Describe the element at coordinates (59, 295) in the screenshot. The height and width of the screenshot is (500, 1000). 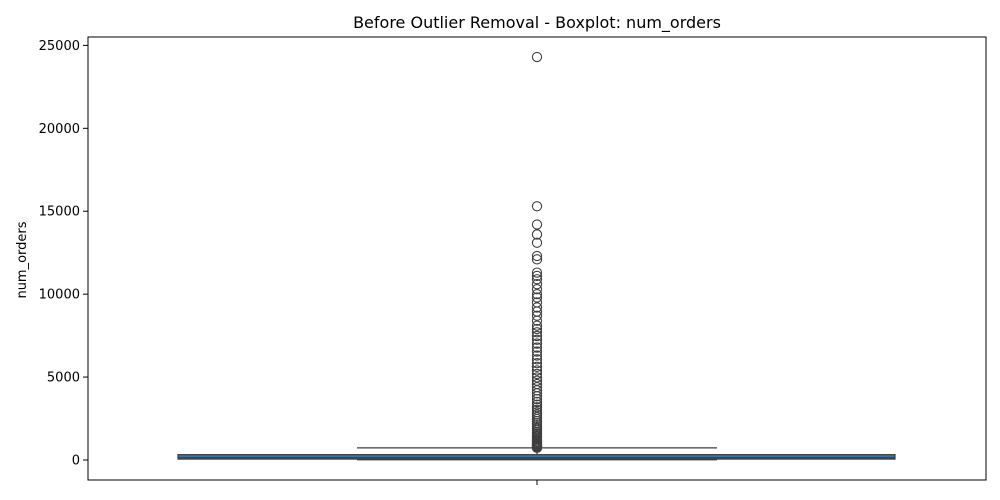
I see `y-tick-label: 10000` at that location.